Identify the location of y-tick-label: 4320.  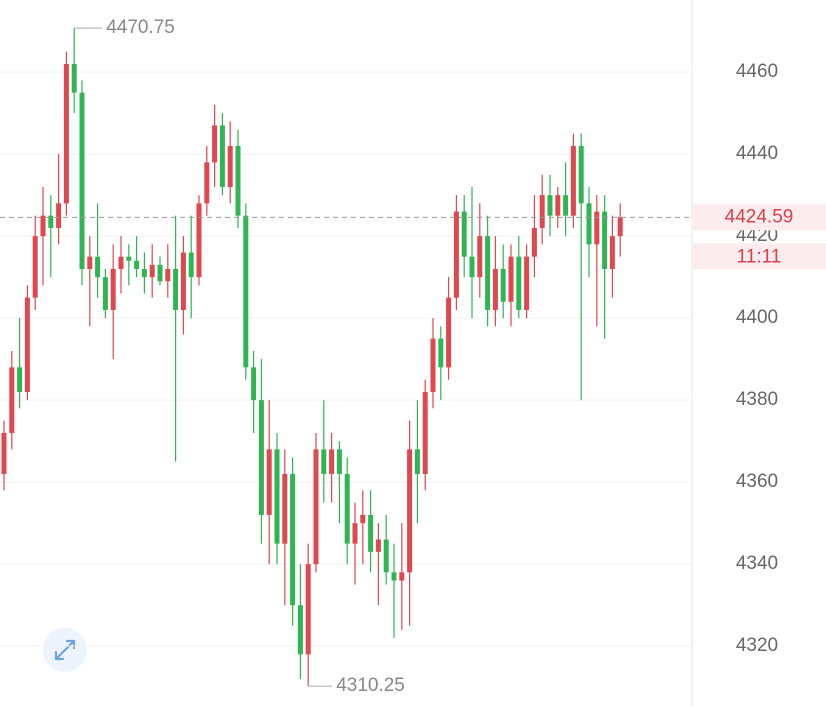
(757, 645).